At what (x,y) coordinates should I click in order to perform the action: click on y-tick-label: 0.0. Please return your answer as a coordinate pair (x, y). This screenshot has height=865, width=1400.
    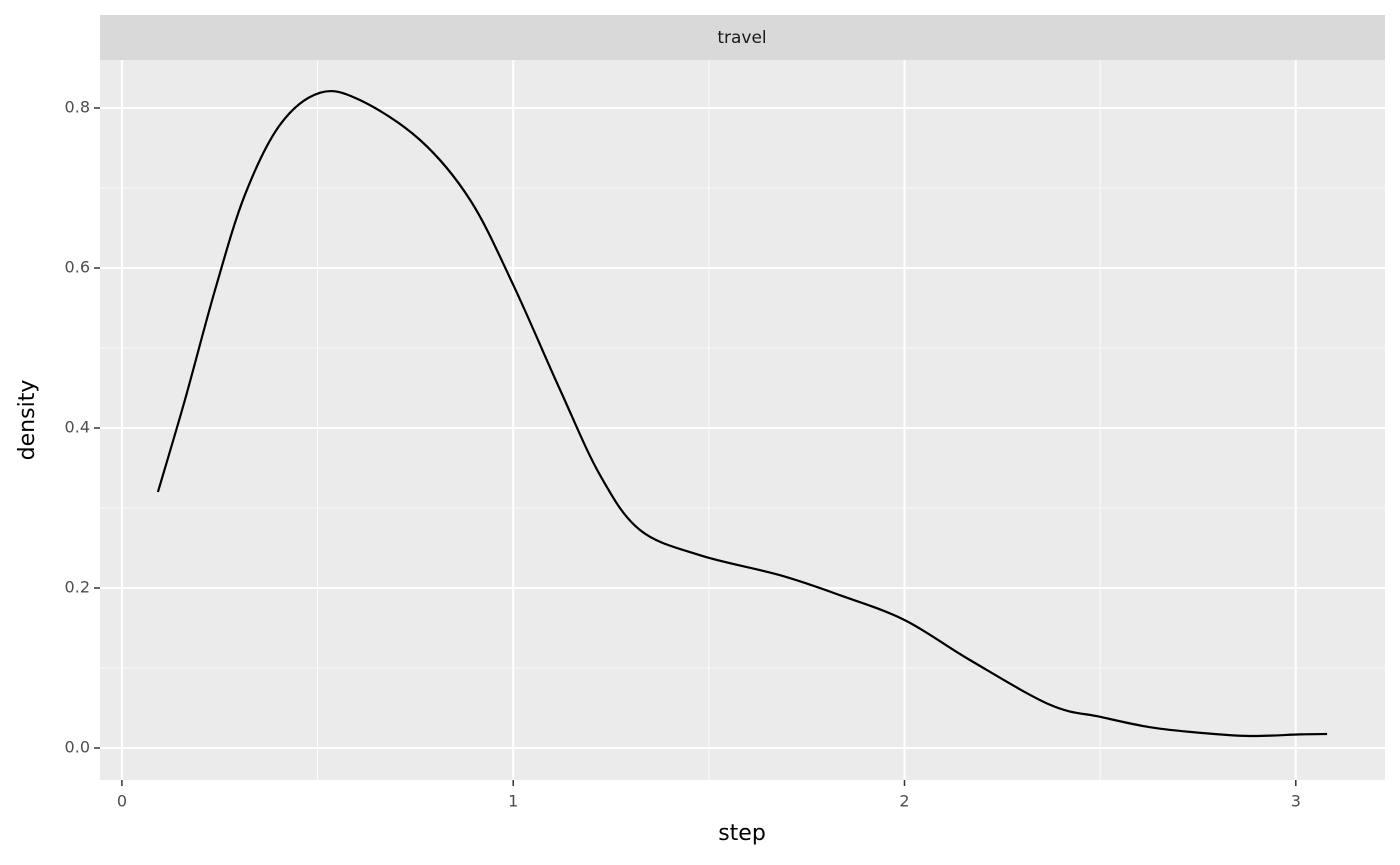
    Looking at the image, I should click on (77, 747).